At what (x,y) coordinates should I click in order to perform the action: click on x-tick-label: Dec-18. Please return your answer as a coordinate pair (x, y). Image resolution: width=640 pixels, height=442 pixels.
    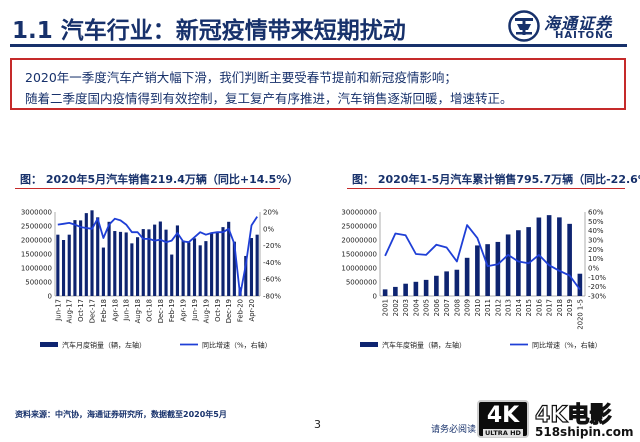
    Looking at the image, I should click on (161, 311).